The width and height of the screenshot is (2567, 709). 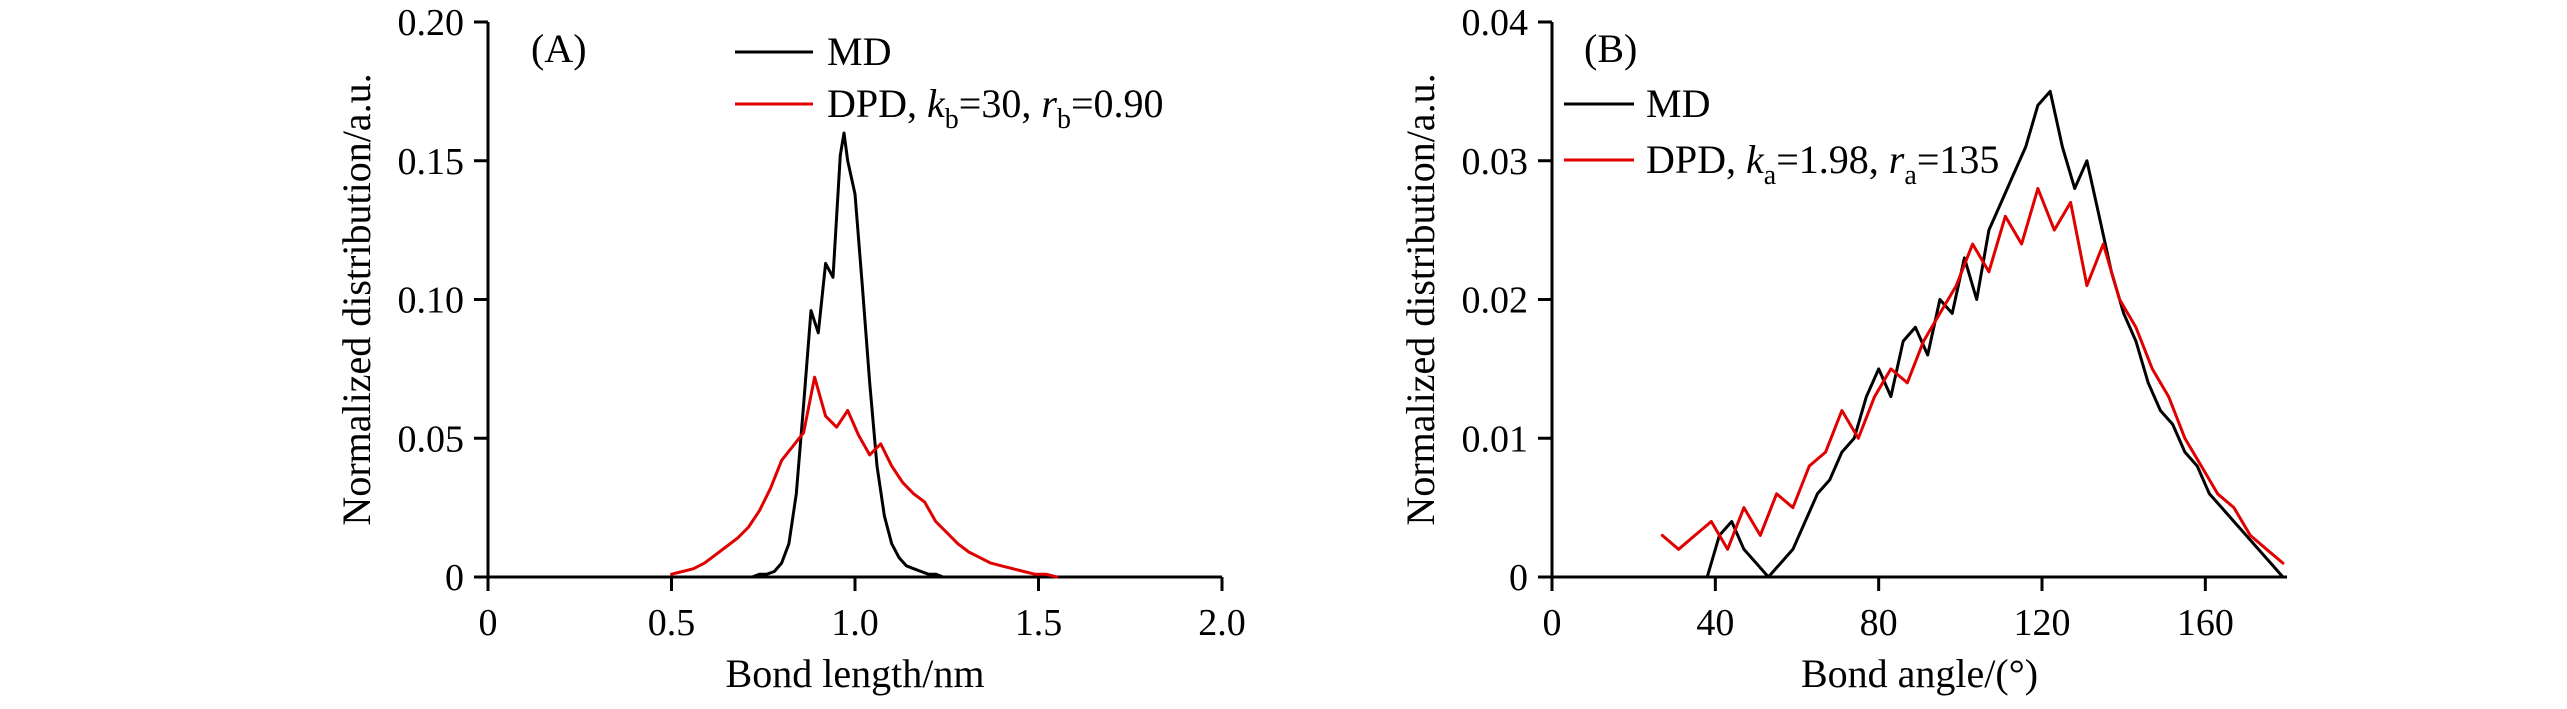 What do you see at coordinates (2205, 623) in the screenshot?
I see `x-tick-label: 160` at bounding box center [2205, 623].